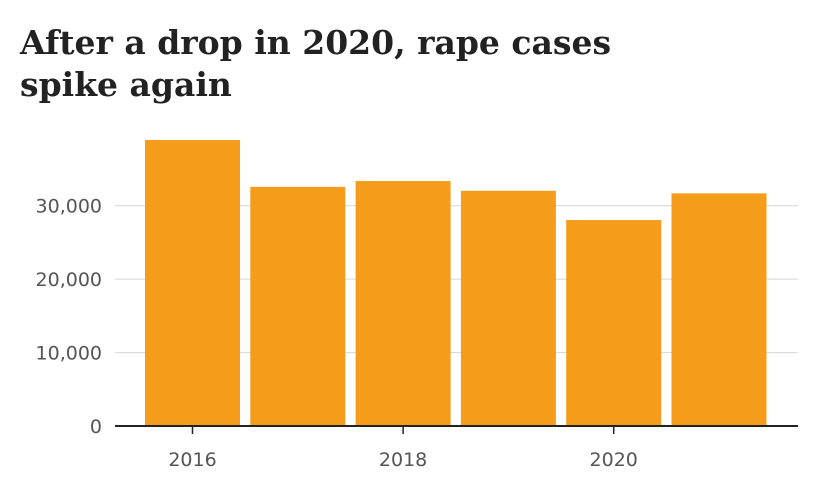  I want to click on bar-2016, so click(192, 283).